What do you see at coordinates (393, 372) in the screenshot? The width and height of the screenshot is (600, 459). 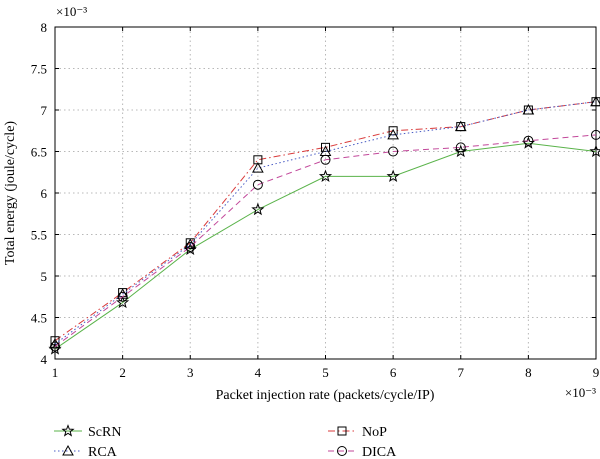 I see `x-tick-label: 6` at bounding box center [393, 372].